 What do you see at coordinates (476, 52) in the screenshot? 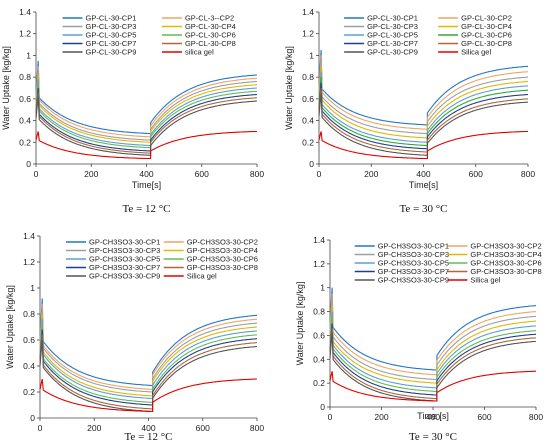
I see `legend-entry: Silica gel` at bounding box center [476, 52].